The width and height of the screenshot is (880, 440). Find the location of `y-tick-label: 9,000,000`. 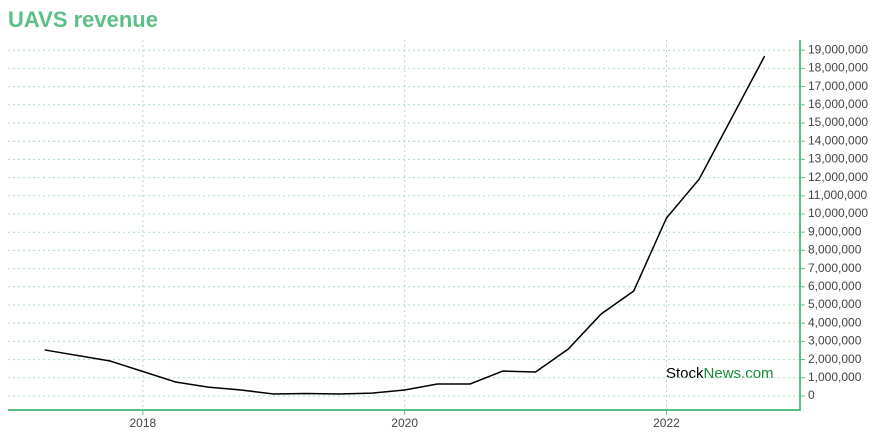

y-tick-label: 9,000,000 is located at coordinates (835, 231).